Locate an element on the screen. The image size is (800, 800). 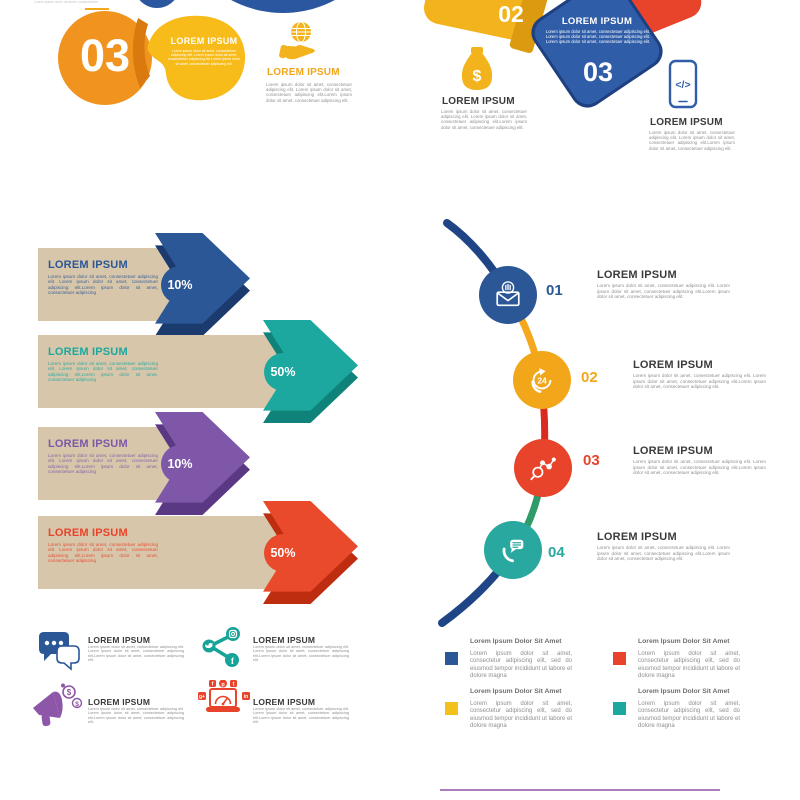
mobile-code-icon: </> is located at coordinates (683, 84).